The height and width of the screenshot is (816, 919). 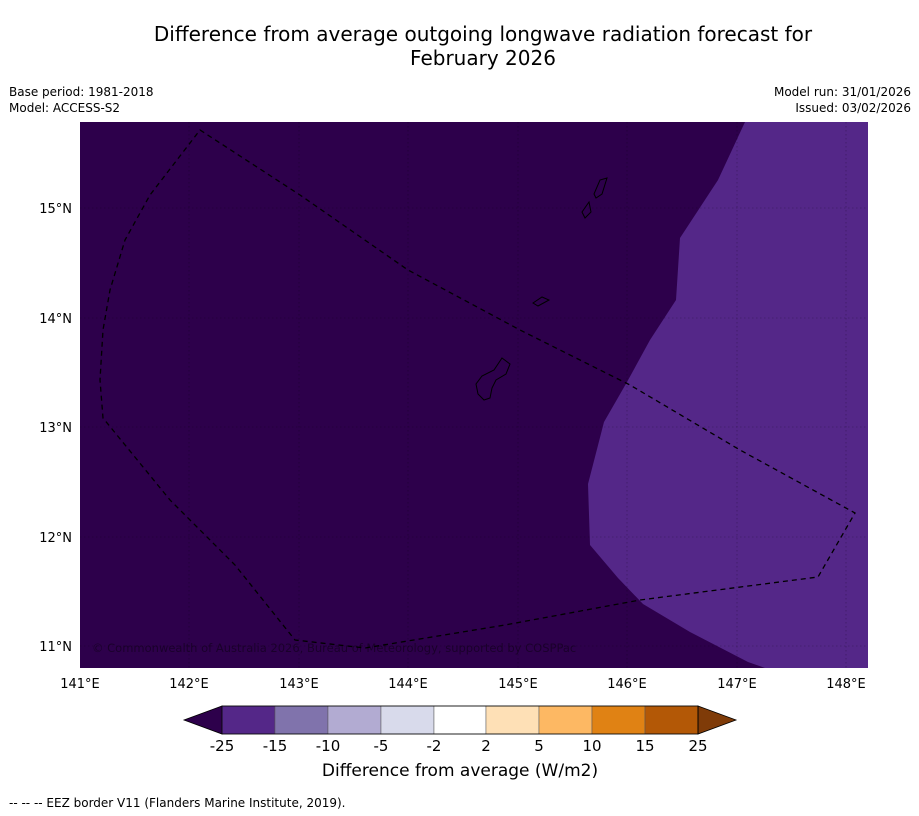 I want to click on lon-label: 142°E, so click(x=189, y=684).